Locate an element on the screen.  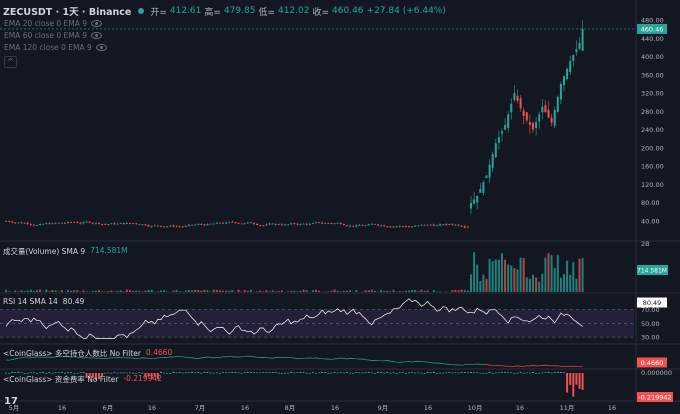
ema-120-legend: EMA 120 close 0 EMA 9 is located at coordinates (55, 47).